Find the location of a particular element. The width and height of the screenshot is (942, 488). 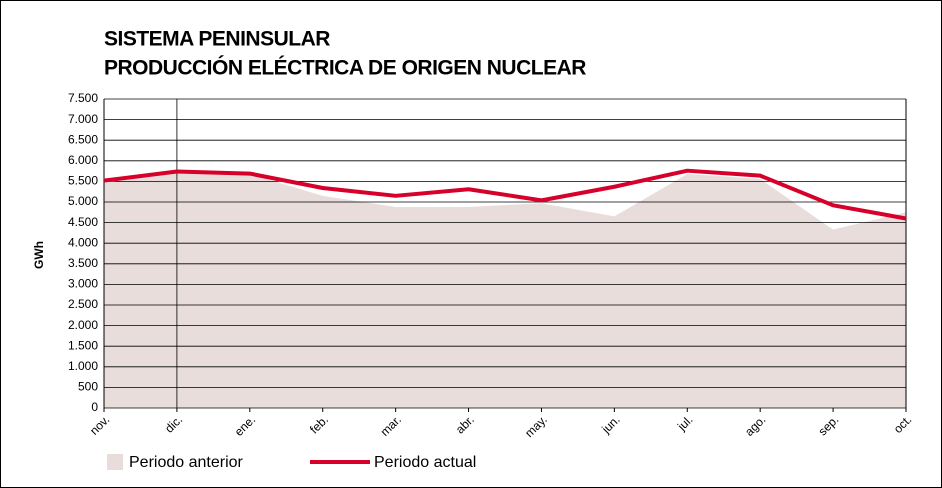

y-tick-label: 6.500 is located at coordinates (83, 139).